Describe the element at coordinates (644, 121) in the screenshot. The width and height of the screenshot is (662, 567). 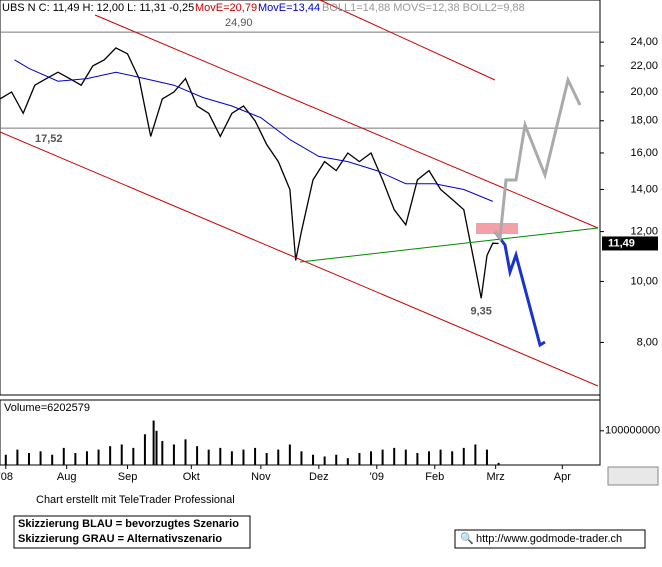
I see `y-tick-label: 18,00` at that location.